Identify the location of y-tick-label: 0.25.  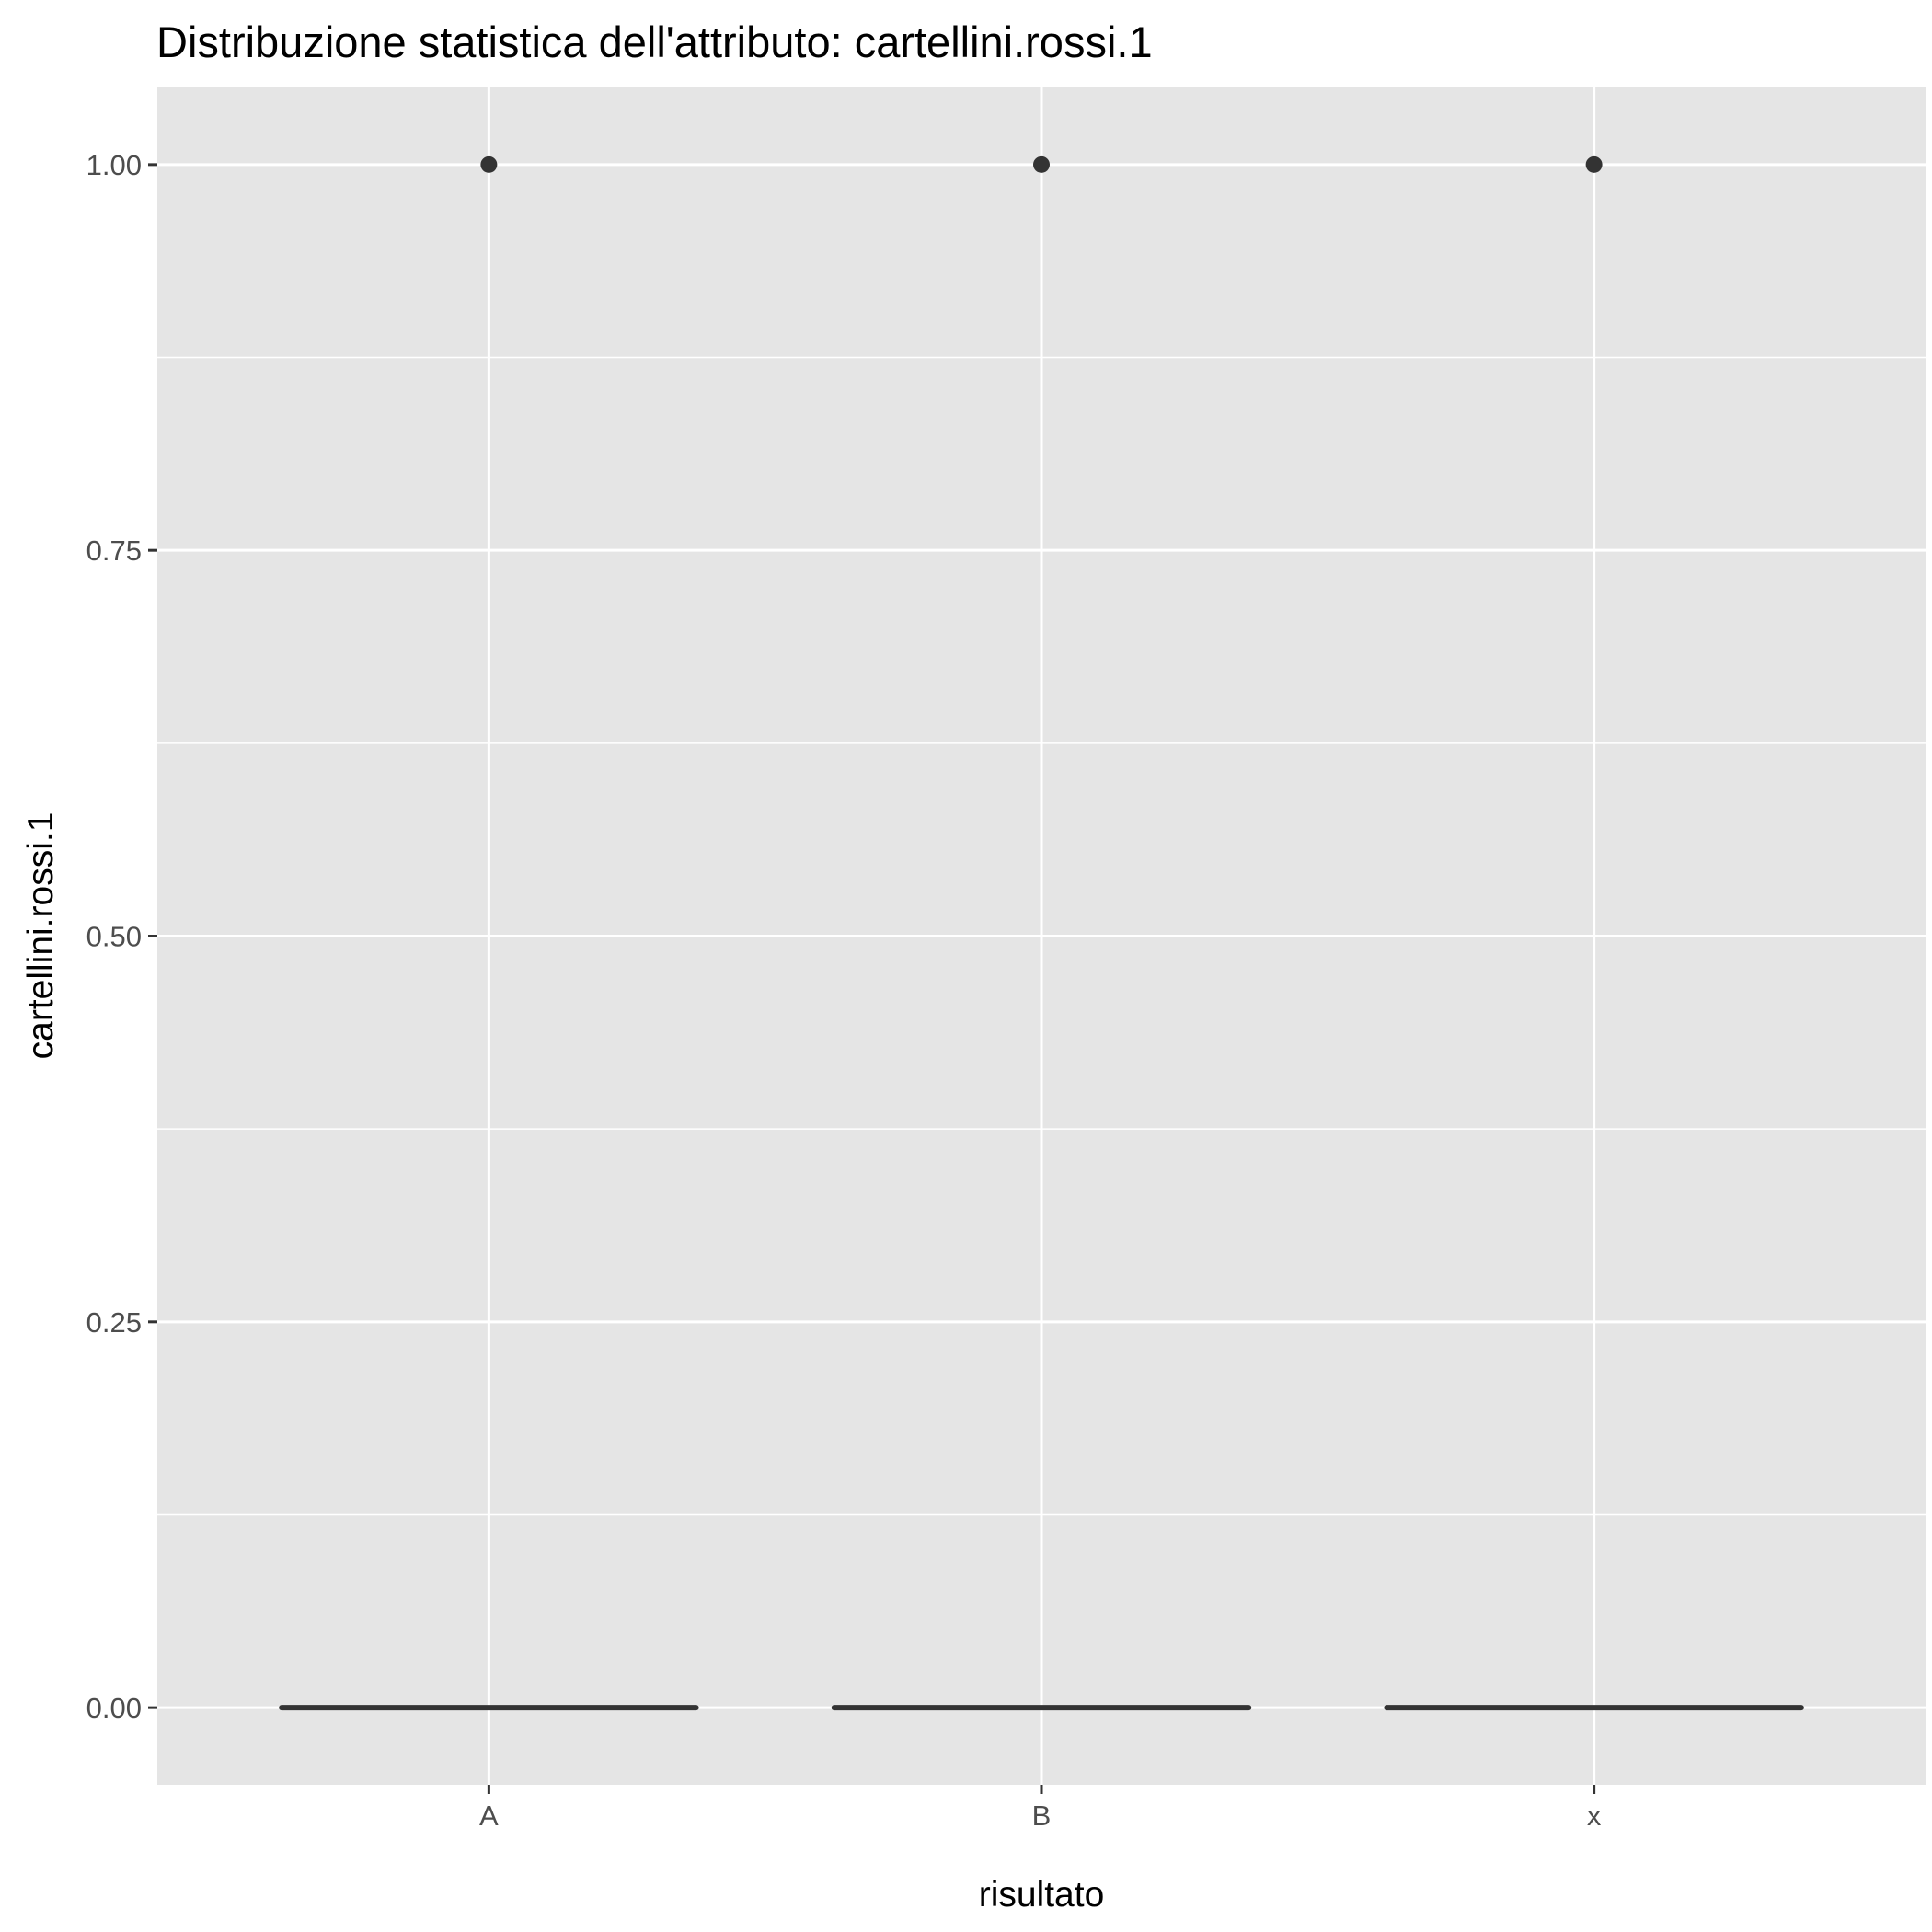
(114, 1322).